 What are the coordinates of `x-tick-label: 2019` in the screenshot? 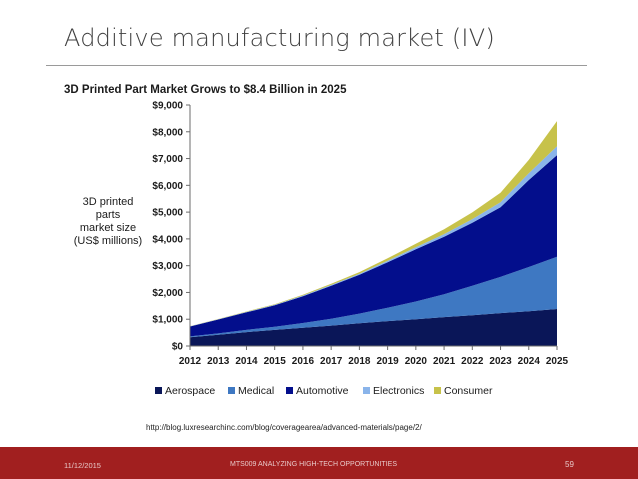 It's located at (387, 361).